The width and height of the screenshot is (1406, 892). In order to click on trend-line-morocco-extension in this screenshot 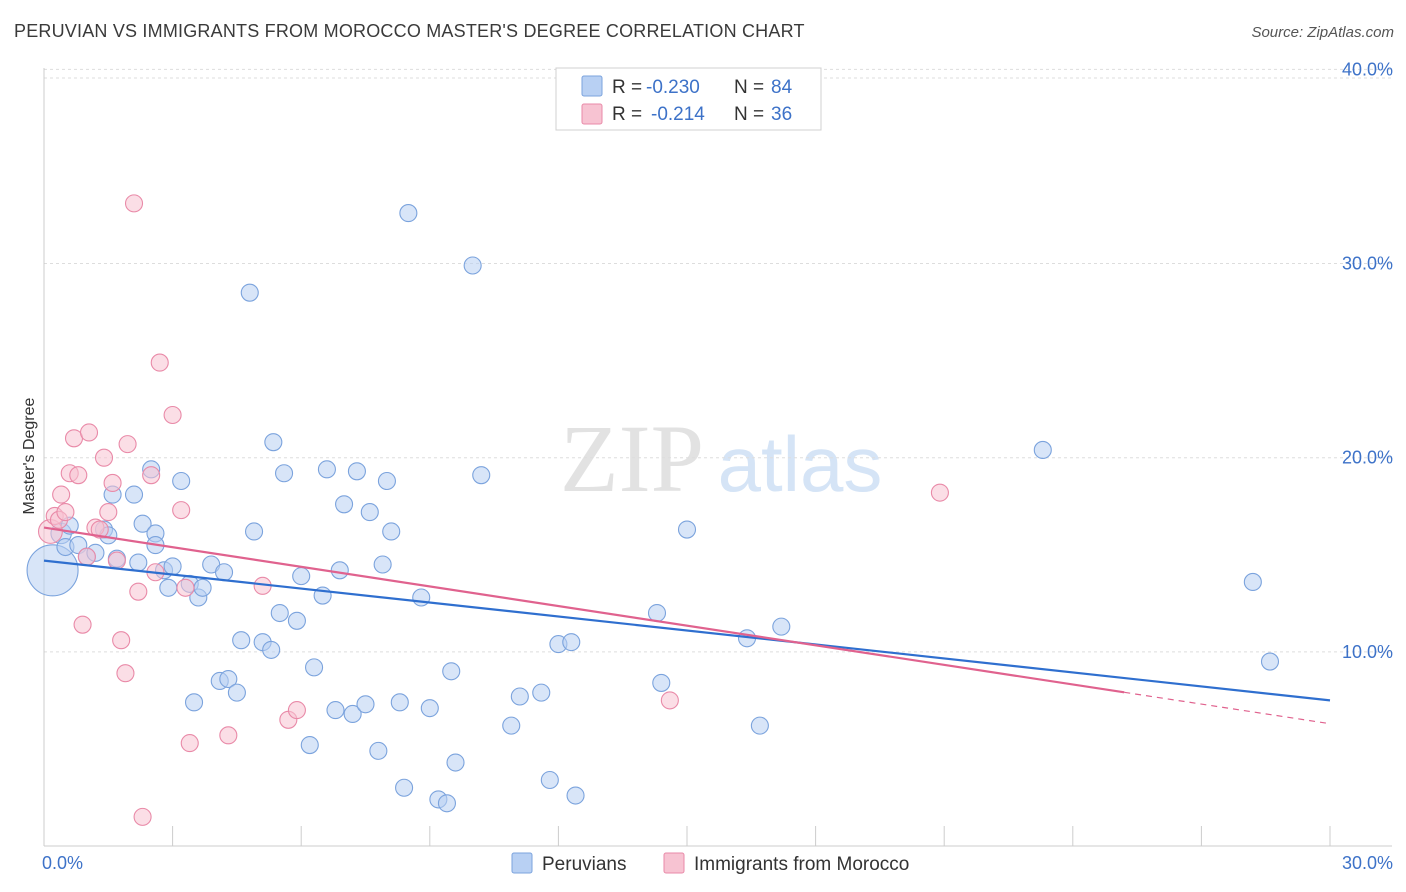, I will do `click(1227, 708)`.